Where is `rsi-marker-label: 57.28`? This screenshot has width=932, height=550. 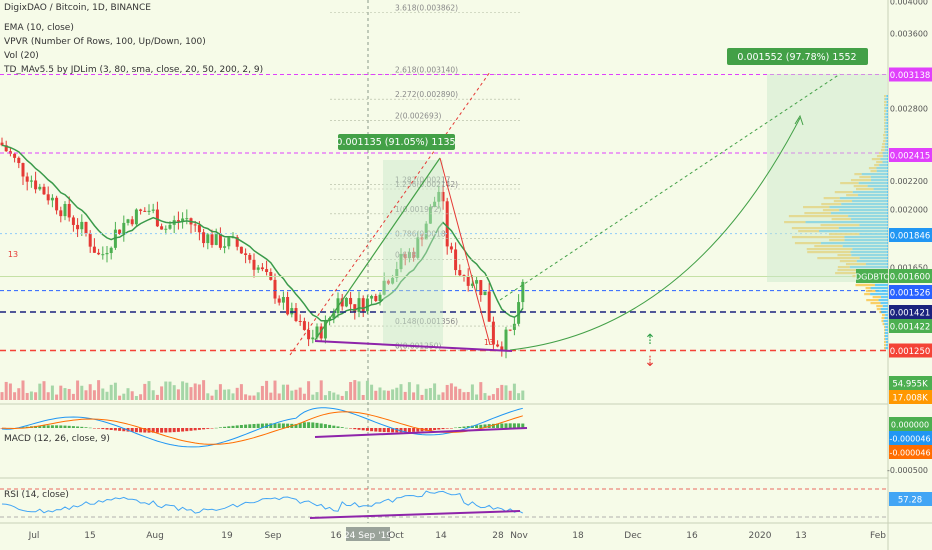
rsi-marker-label: 57.28 is located at coordinates (910, 501).